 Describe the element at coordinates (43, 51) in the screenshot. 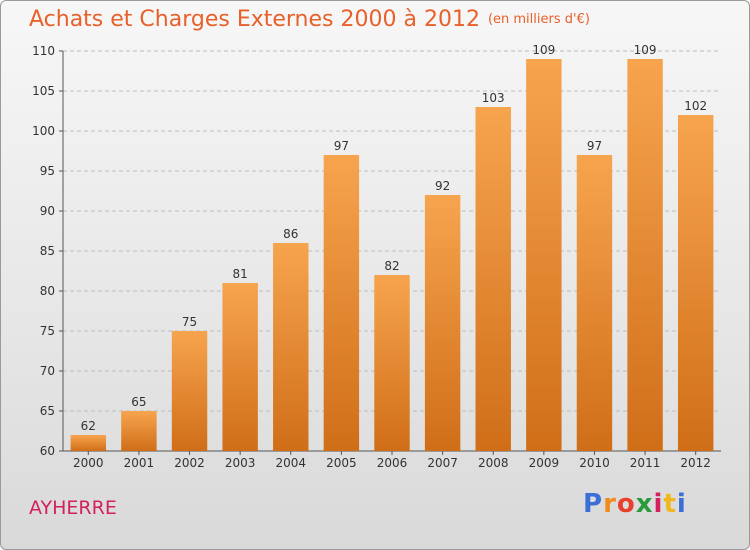

I see `y-tick-label: 110` at that location.